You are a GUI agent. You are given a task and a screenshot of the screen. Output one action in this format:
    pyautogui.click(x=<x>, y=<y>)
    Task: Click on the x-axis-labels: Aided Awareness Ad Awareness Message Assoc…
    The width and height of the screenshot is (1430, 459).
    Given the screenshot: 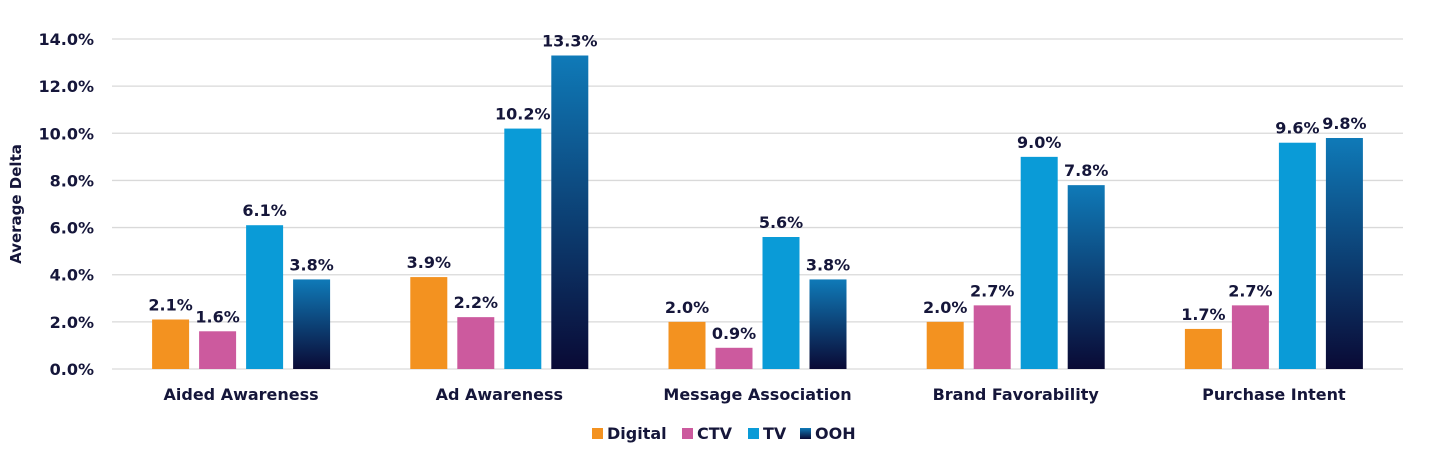 What is the action you would take?
    pyautogui.click(x=755, y=394)
    